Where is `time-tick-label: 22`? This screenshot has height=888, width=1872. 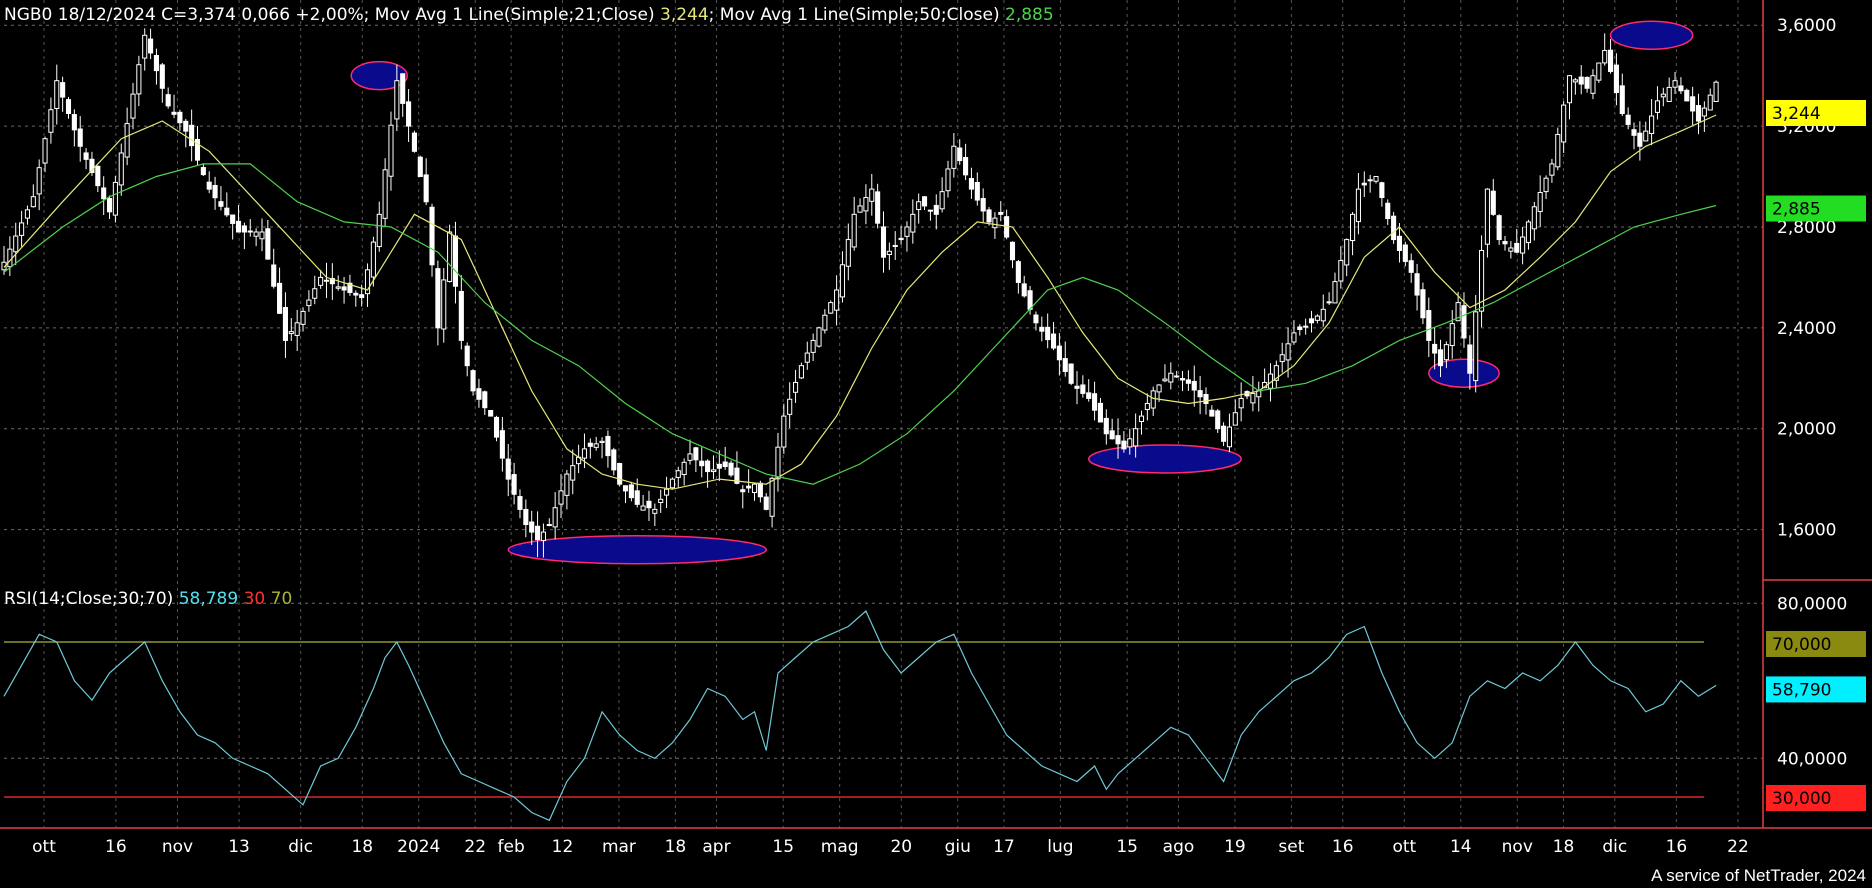 time-tick-label: 22 is located at coordinates (1738, 847).